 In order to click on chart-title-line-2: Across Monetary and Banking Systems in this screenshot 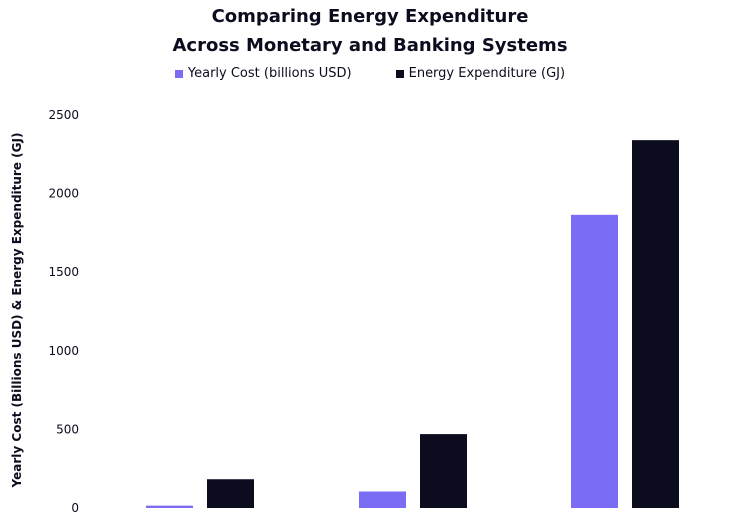, I will do `click(370, 45)`.